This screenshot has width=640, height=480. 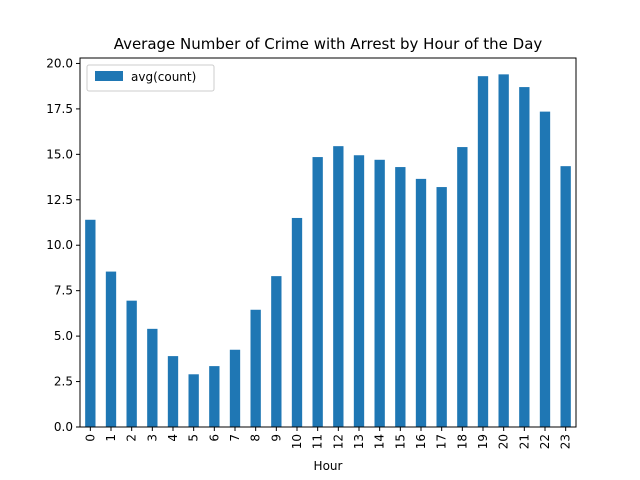 I want to click on x-axis: 0 1 2 3 4 5 6 7 8 9 10 11 12 13 14 15 16 17 18 19 20 21 22 23, so click(x=328, y=438).